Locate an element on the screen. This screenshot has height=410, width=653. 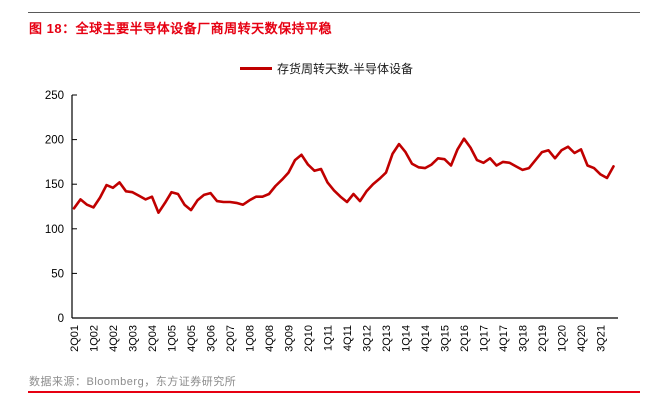
x-tick-label: 3Q12 is located at coordinates (368, 338).